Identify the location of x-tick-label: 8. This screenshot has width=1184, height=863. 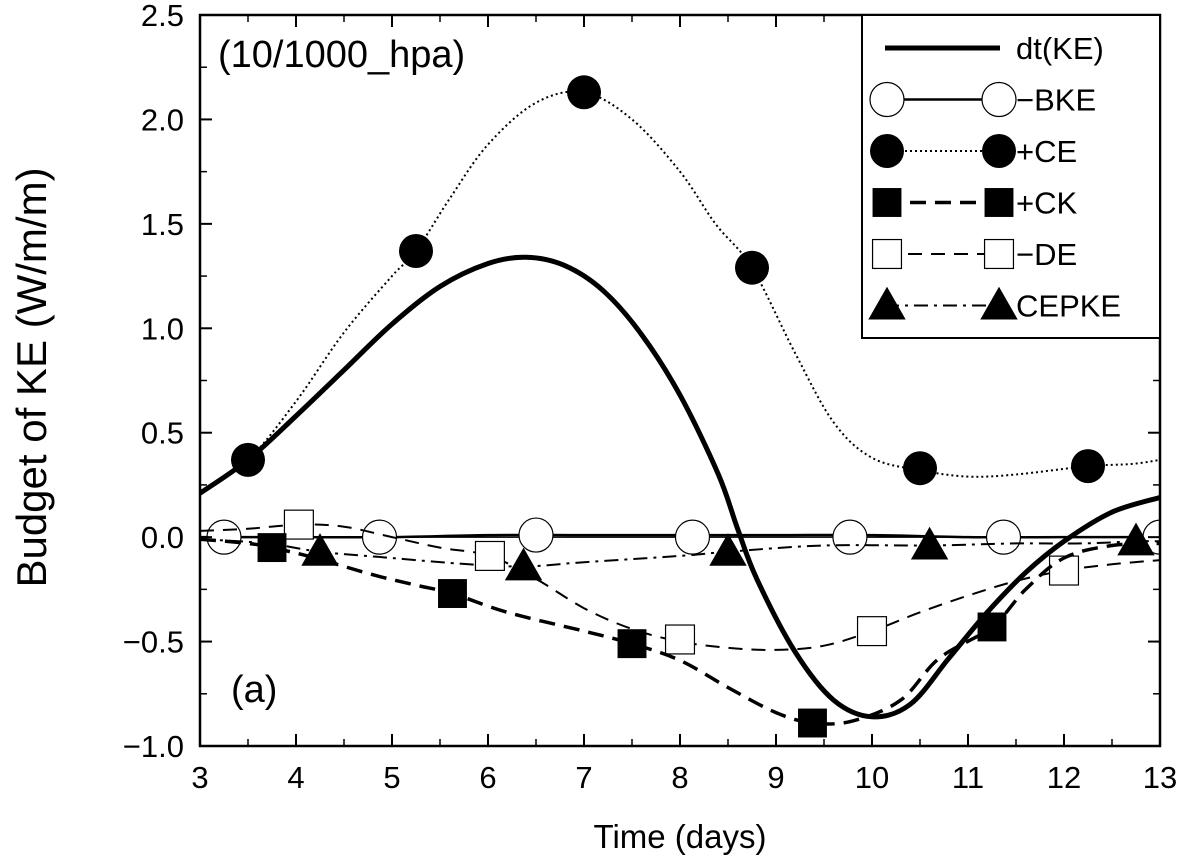
(679, 777).